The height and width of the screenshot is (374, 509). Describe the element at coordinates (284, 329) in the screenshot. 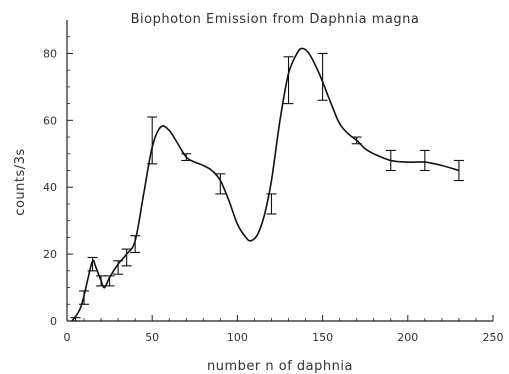

I see `x-ticks: 0 50 100 150 200 250` at that location.